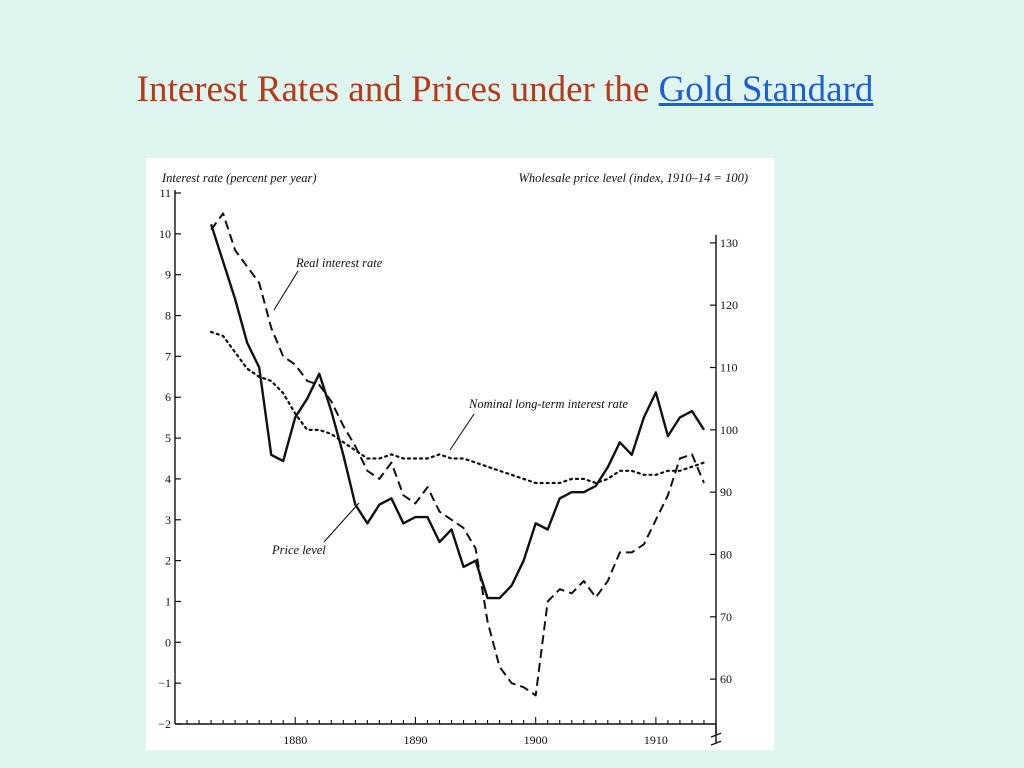  What do you see at coordinates (164, 724) in the screenshot?
I see `left-tick-label: −2` at bounding box center [164, 724].